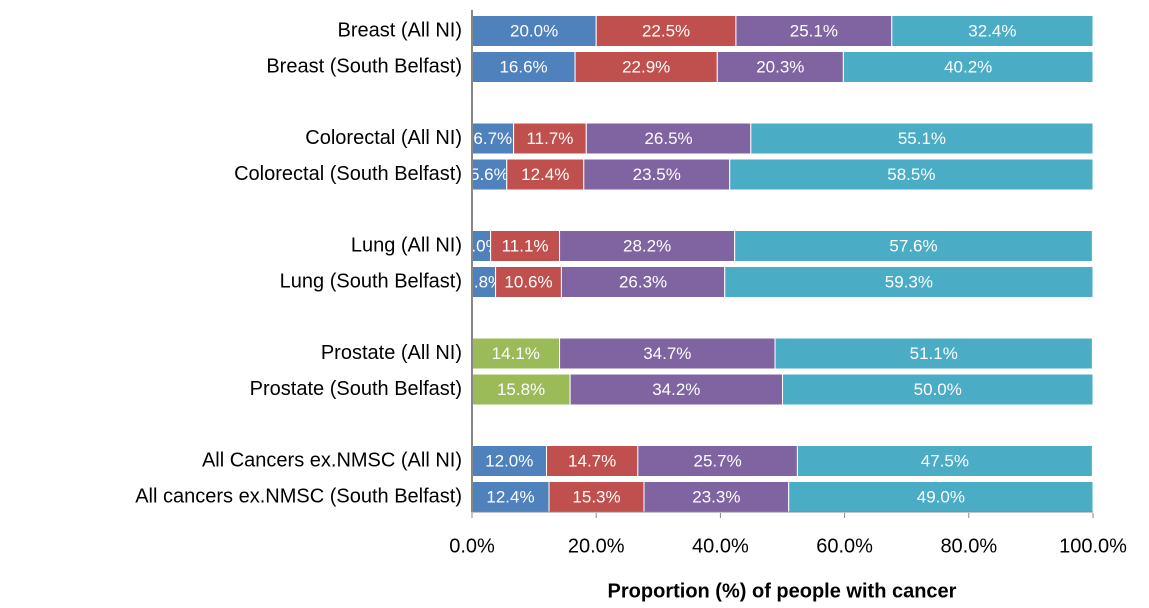 The height and width of the screenshot is (608, 1149). I want to click on value-label: 20.3%, so click(780, 66).